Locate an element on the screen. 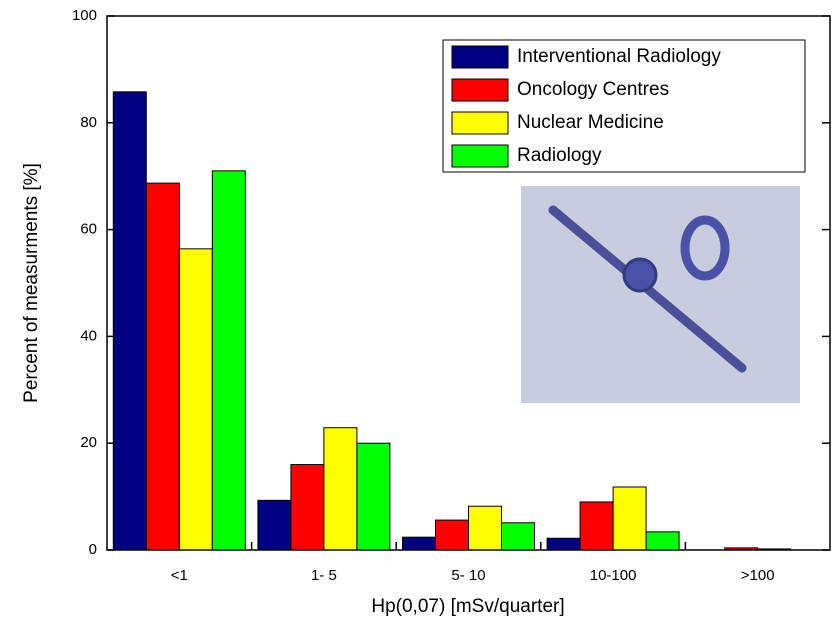 Image resolution: width=839 pixels, height=631 pixels. x-axis-title: Hp(0,07) [mSv/quarter] is located at coordinates (467, 606).